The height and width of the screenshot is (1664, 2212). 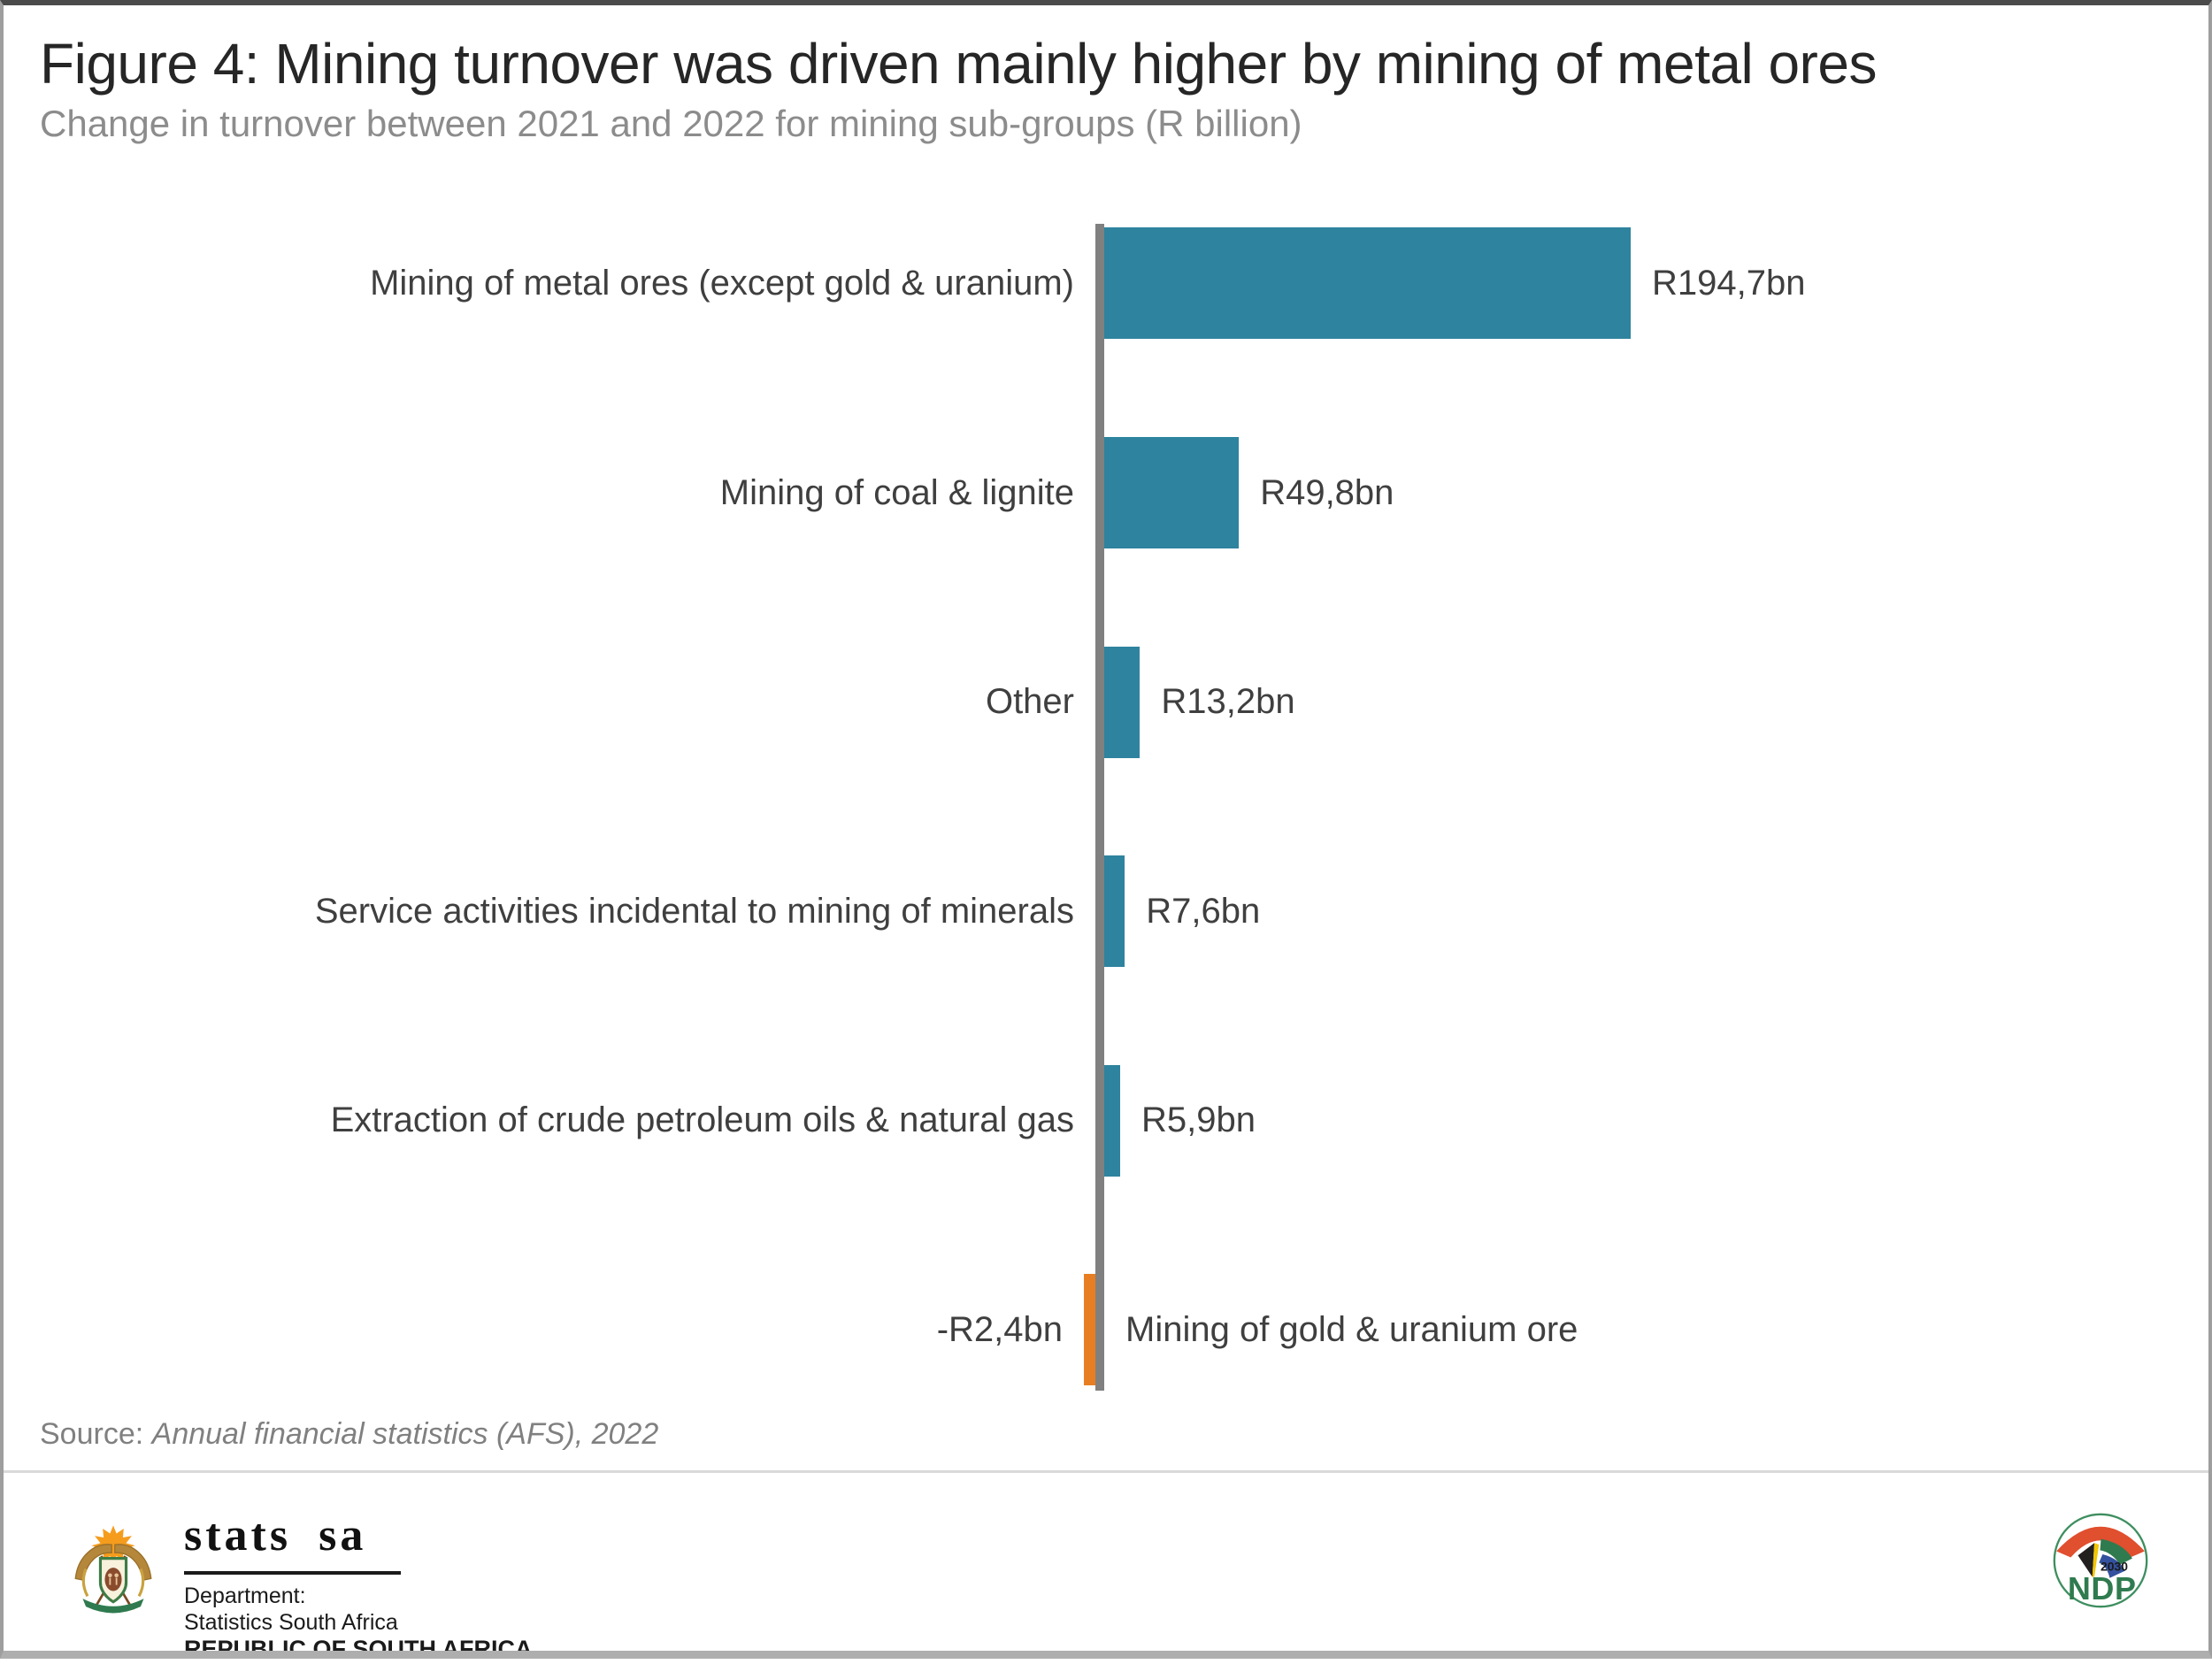 What do you see at coordinates (1351, 1329) in the screenshot?
I see `category-label: Mining of gold & uranium ore` at bounding box center [1351, 1329].